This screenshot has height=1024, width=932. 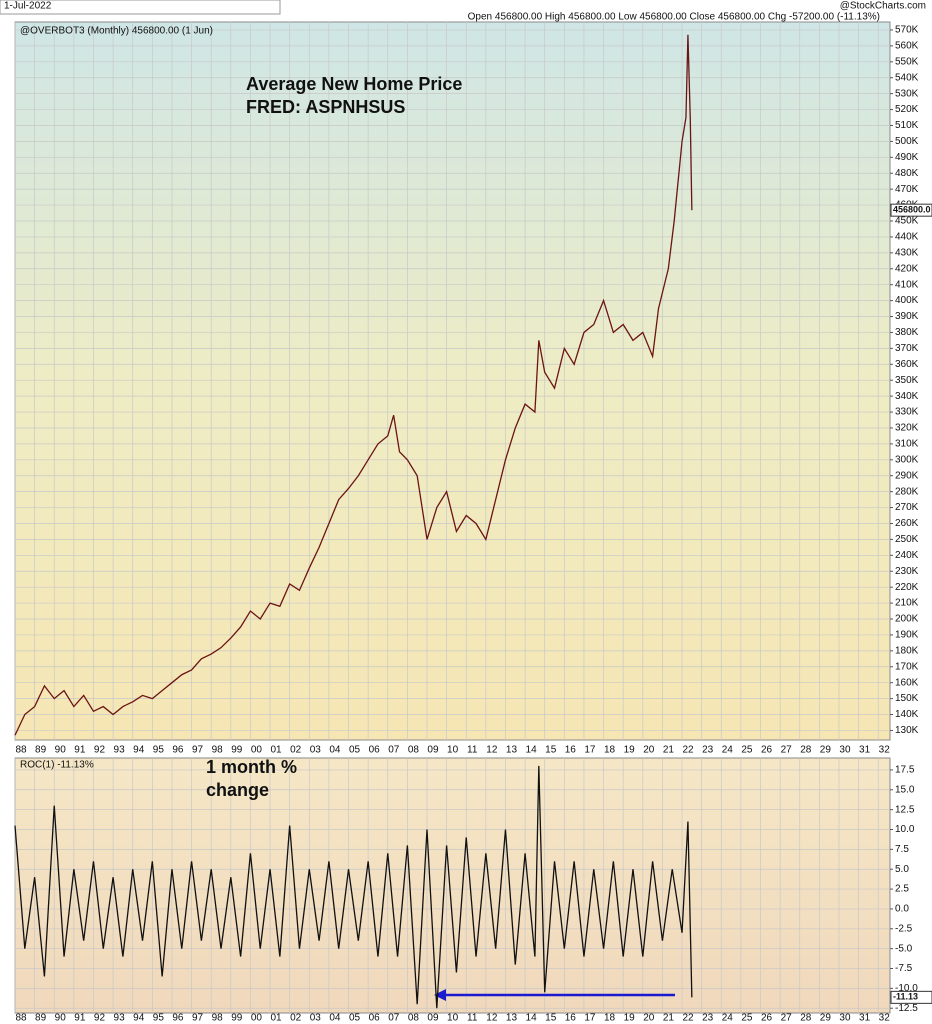 I want to click on annotation: 1 month %, so click(x=251, y=767).